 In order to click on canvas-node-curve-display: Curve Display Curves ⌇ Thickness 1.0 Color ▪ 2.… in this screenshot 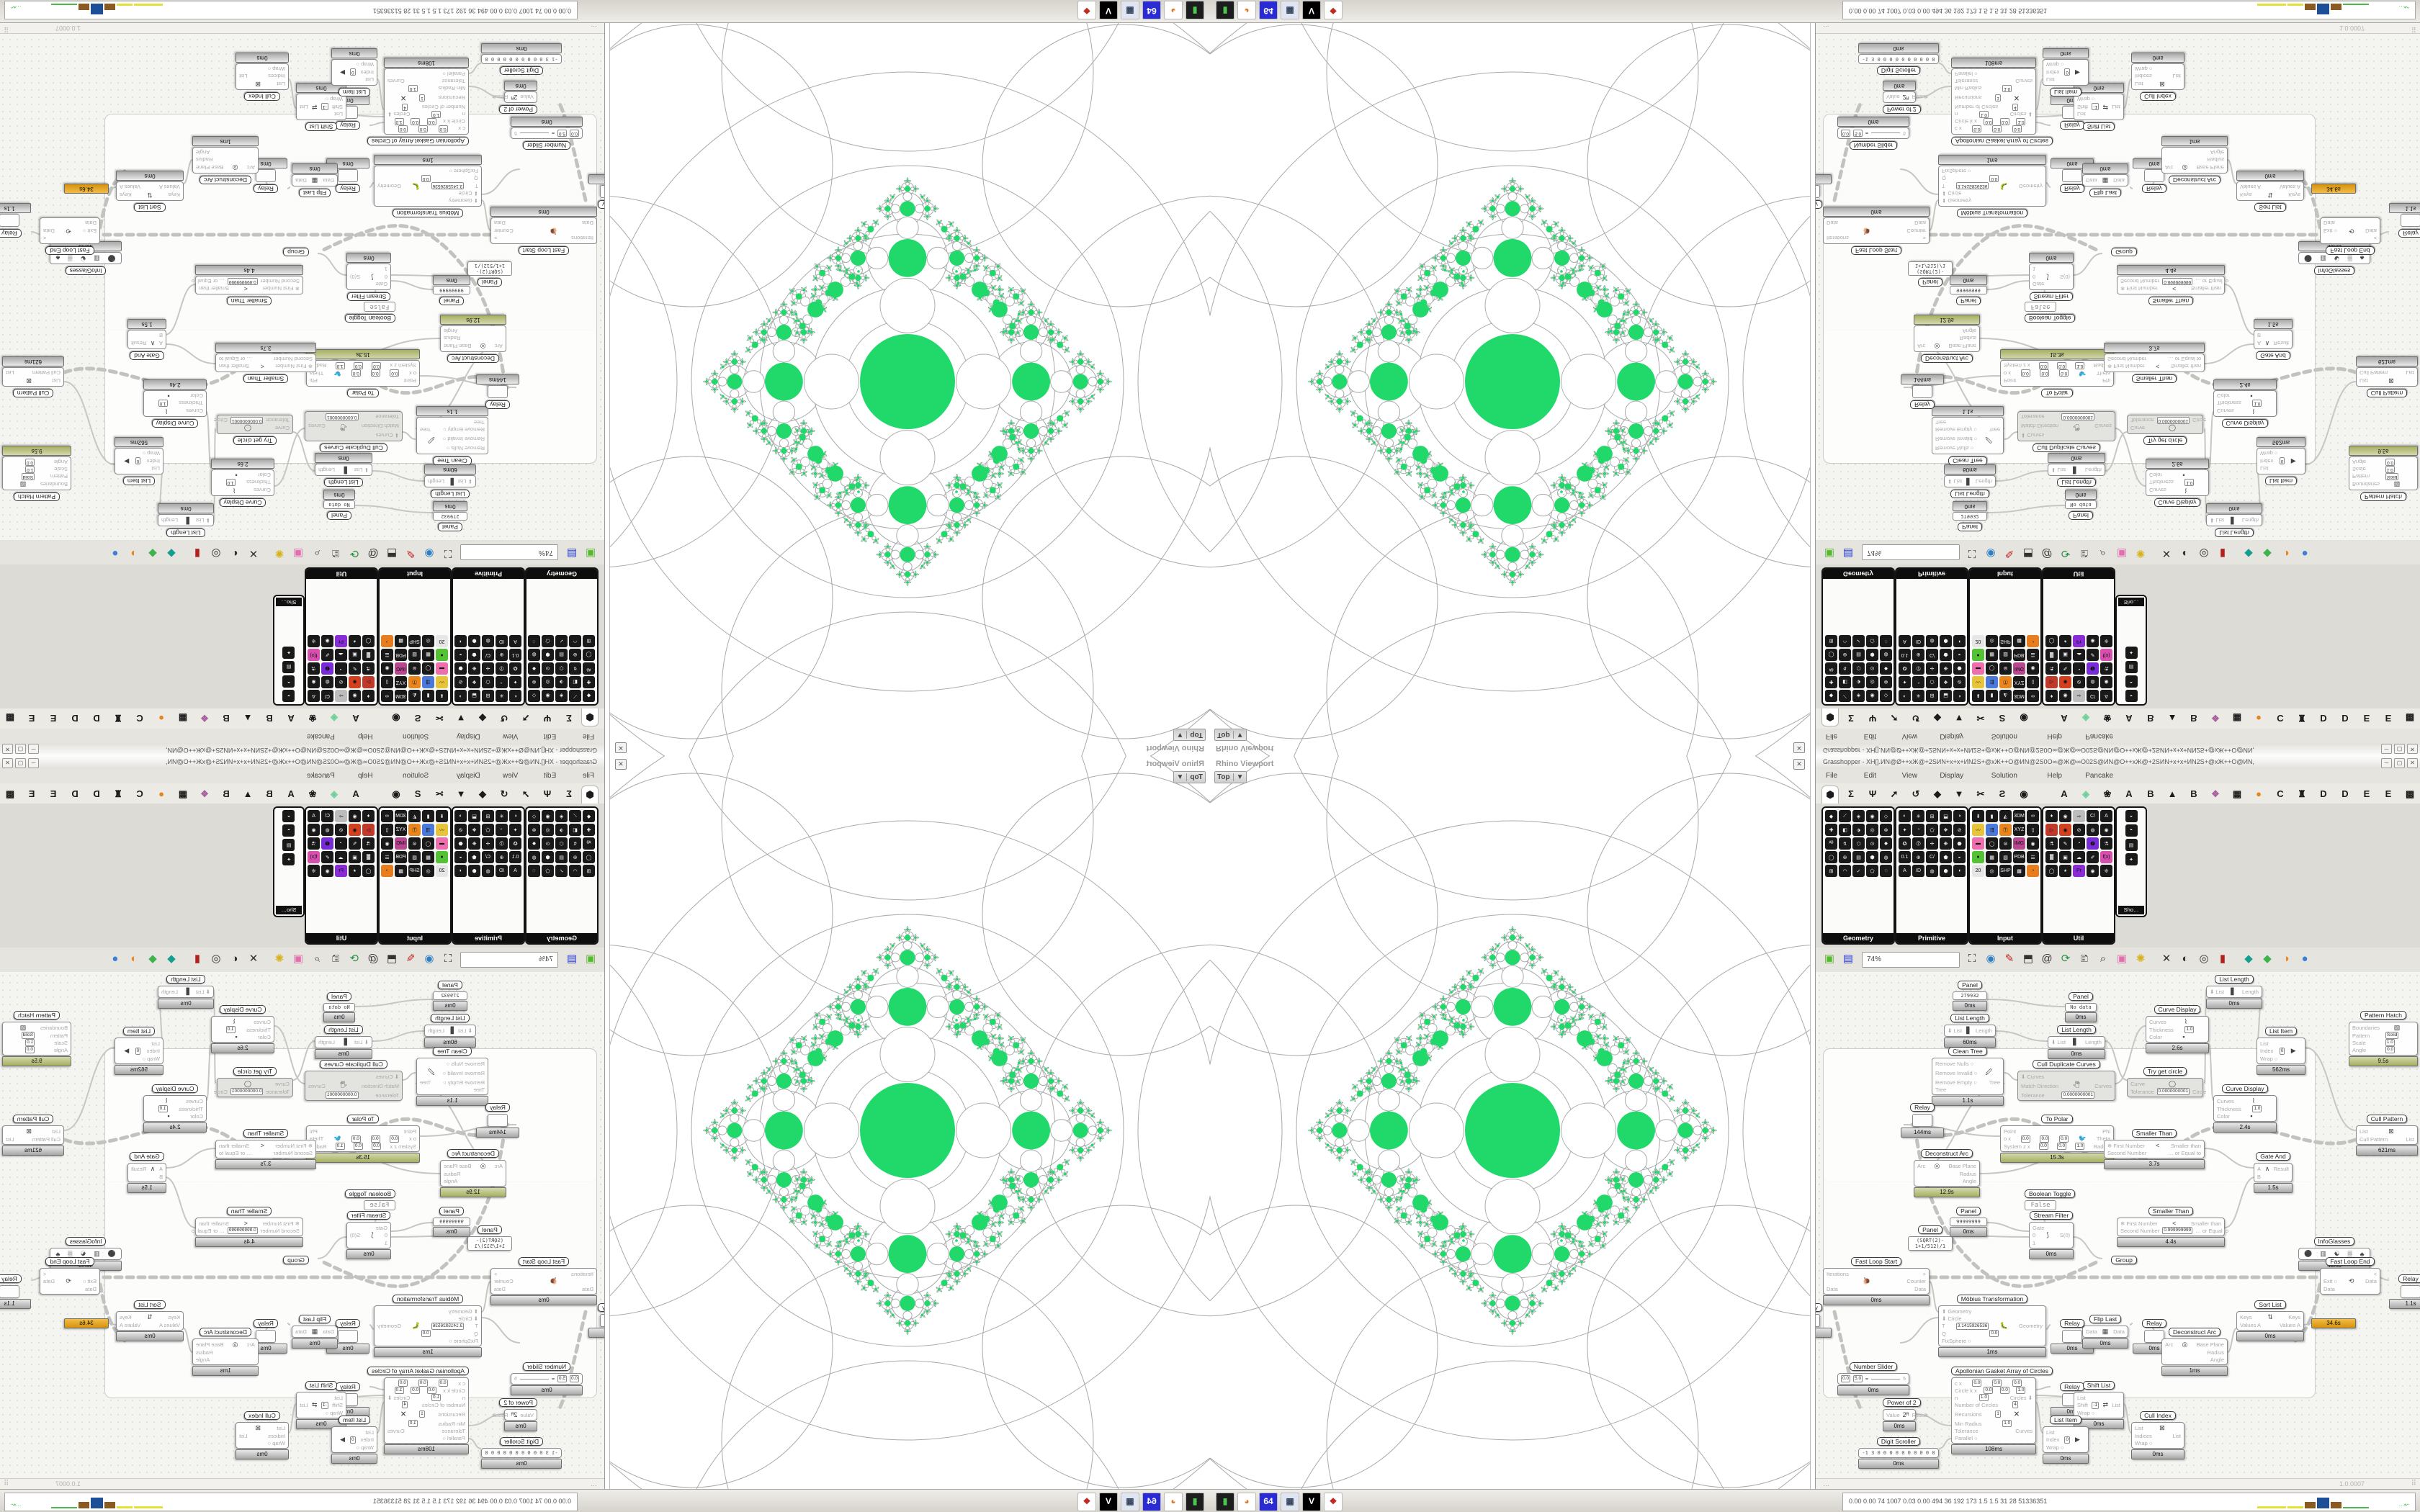, I will do `click(242, 1027)`.